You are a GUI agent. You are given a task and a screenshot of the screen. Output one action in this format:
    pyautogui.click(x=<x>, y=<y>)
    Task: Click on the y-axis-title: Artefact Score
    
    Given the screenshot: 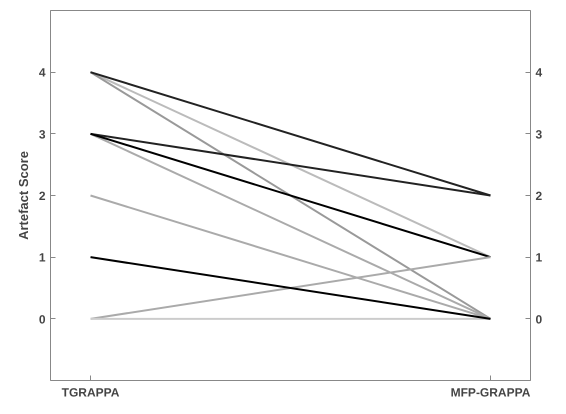 What is the action you would take?
    pyautogui.click(x=23, y=195)
    